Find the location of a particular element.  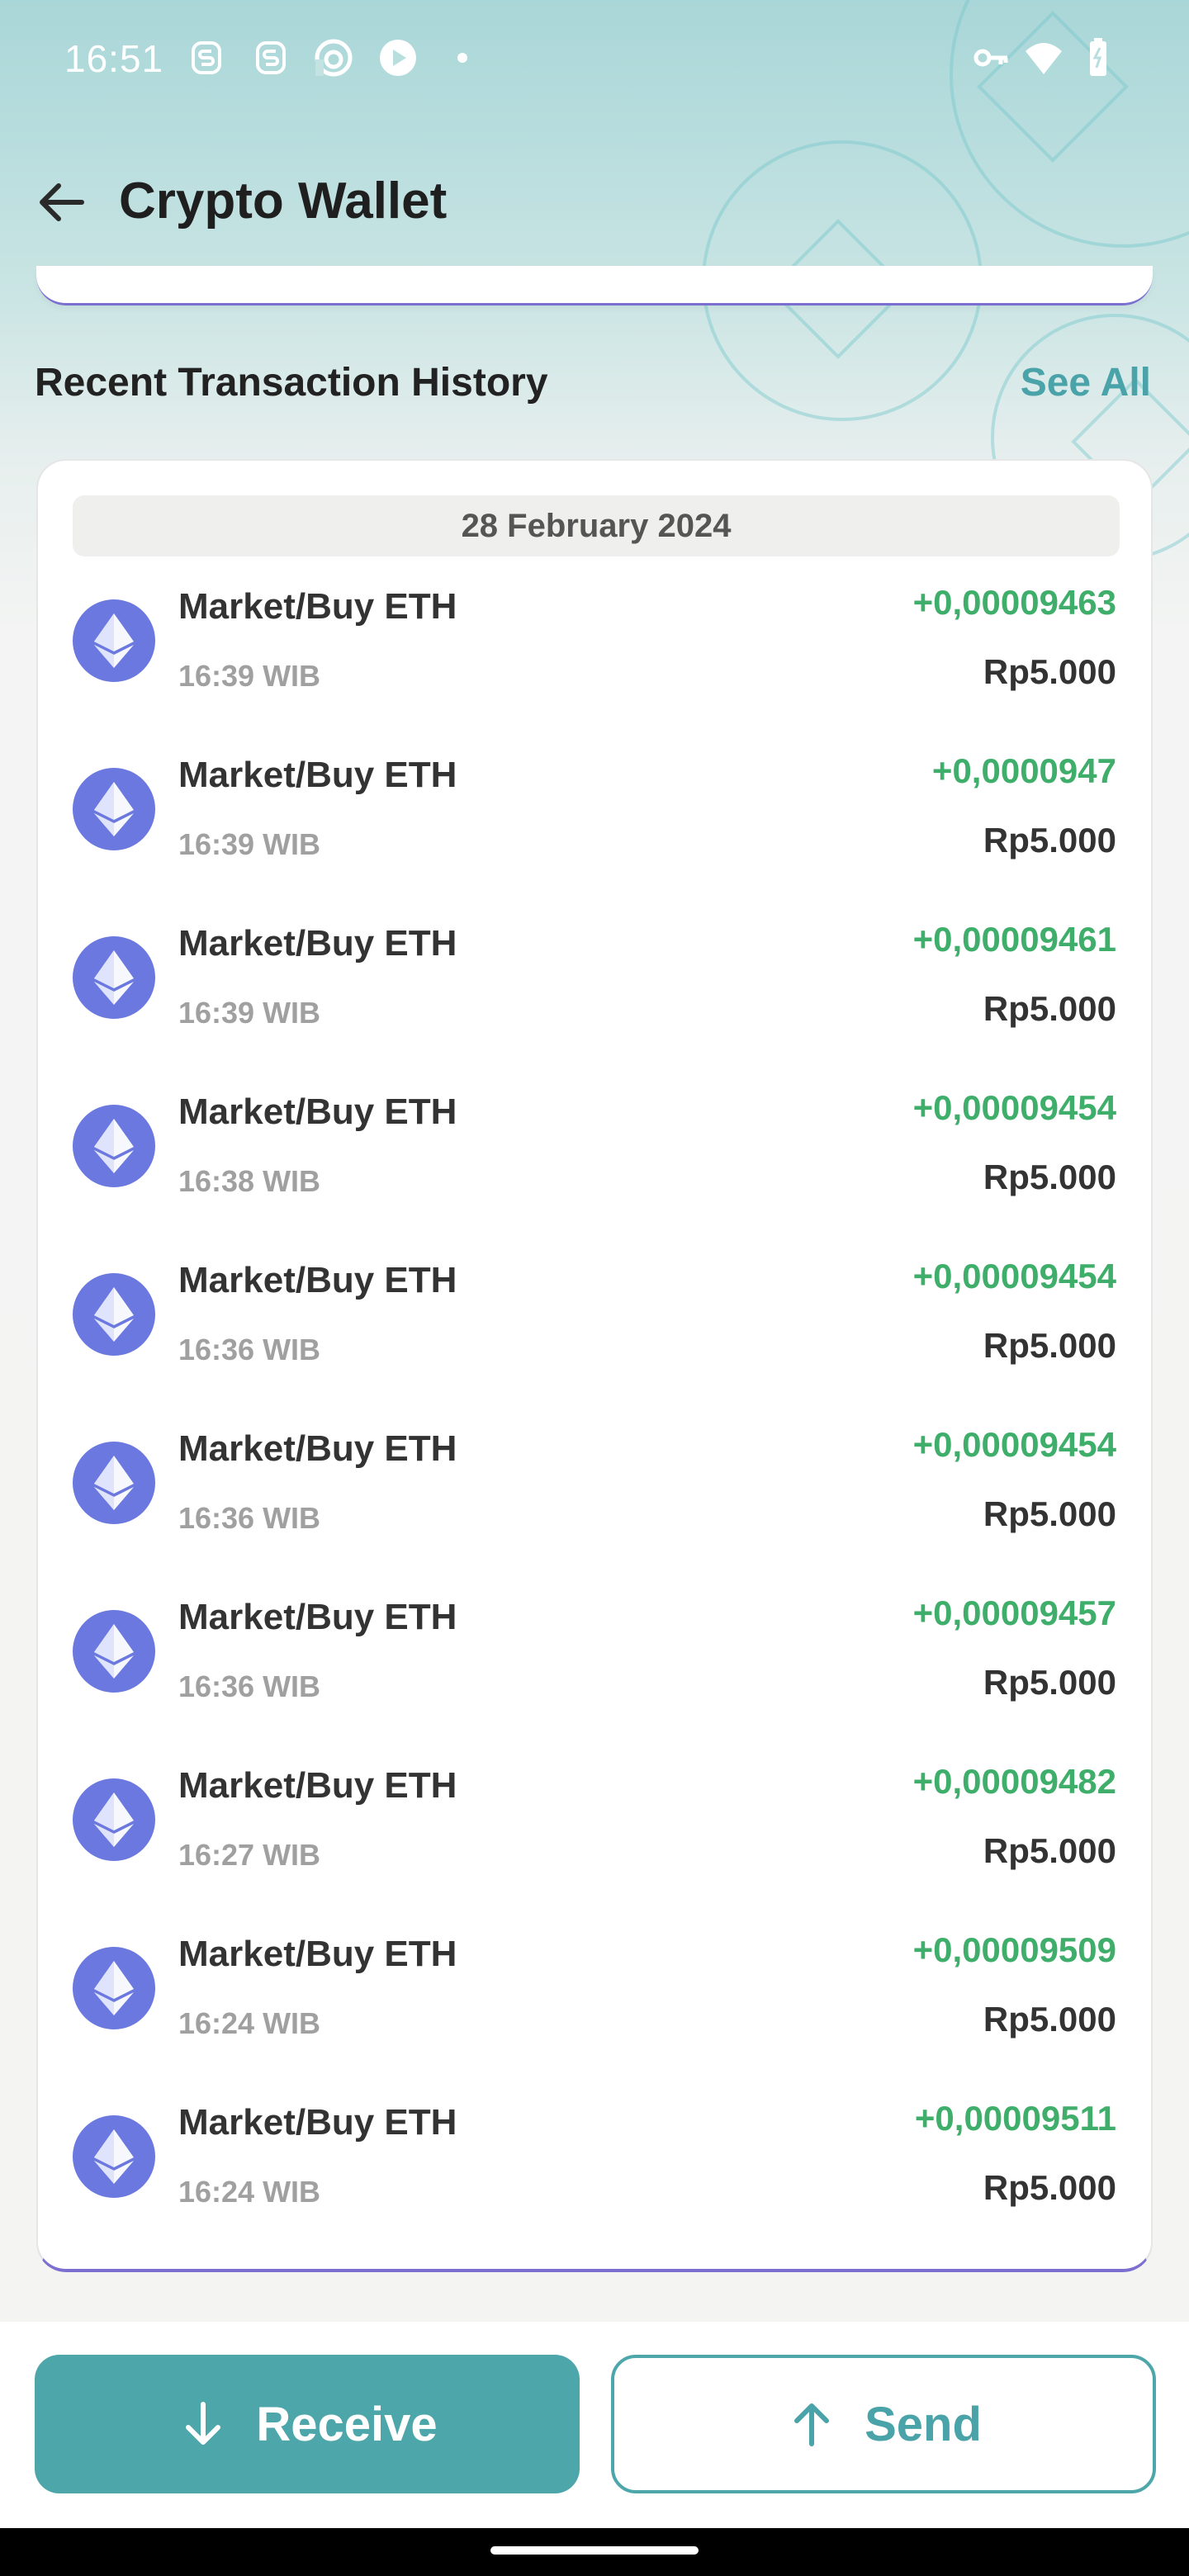

transaction-time: 16:38 WIB is located at coordinates (249, 1181).